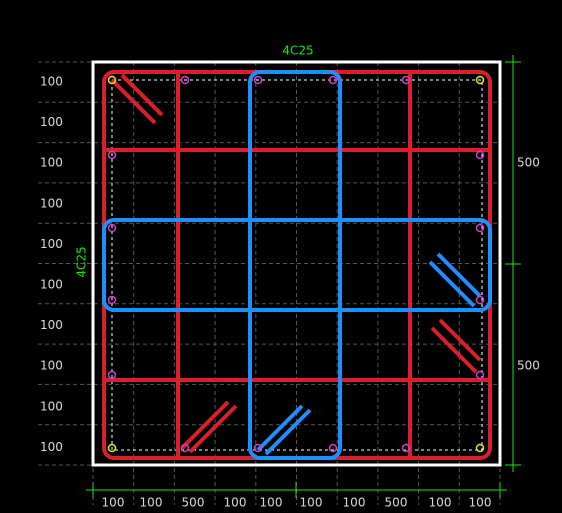 The height and width of the screenshot is (513, 562). I want to click on side-rebar-label: 4C25, so click(82, 261).